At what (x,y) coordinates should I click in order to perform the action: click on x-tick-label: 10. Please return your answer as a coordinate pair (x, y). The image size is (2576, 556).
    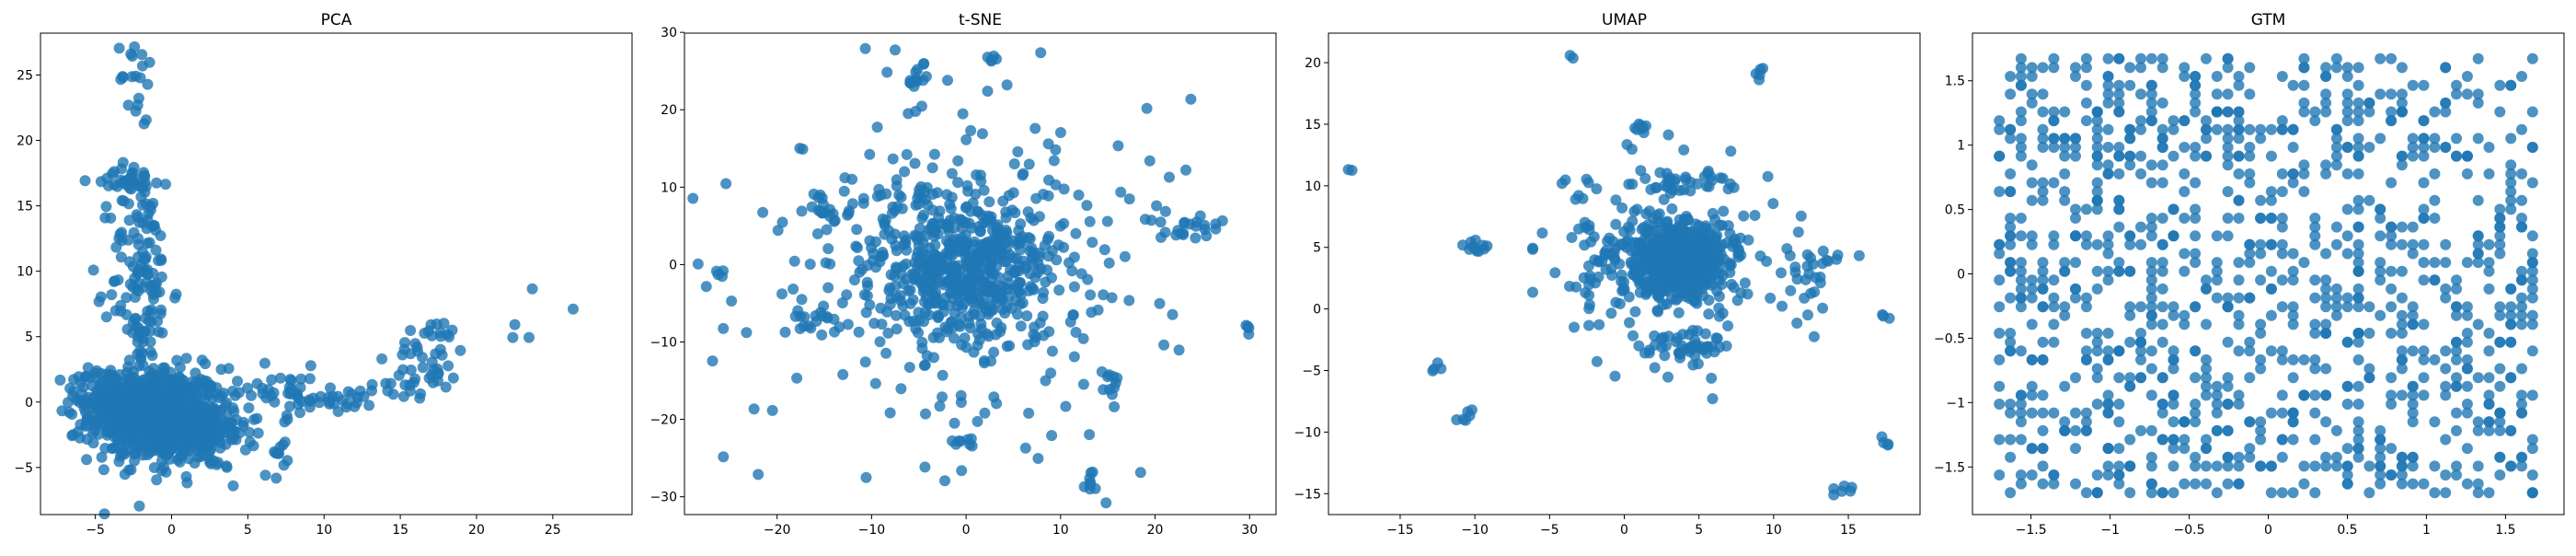
    Looking at the image, I should click on (1060, 530).